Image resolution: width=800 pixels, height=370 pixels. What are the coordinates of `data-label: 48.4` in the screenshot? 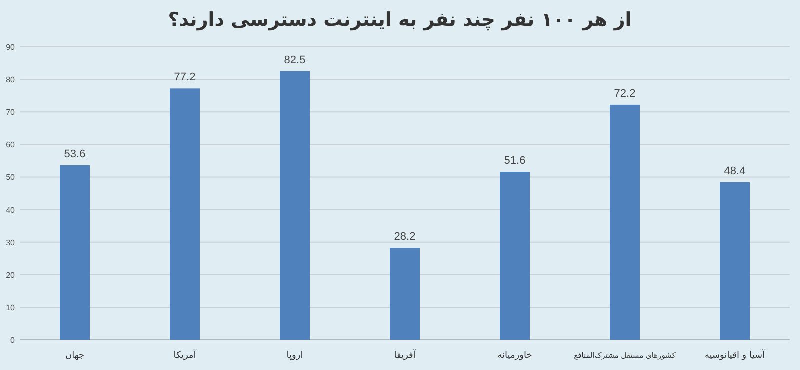 It's located at (735, 171).